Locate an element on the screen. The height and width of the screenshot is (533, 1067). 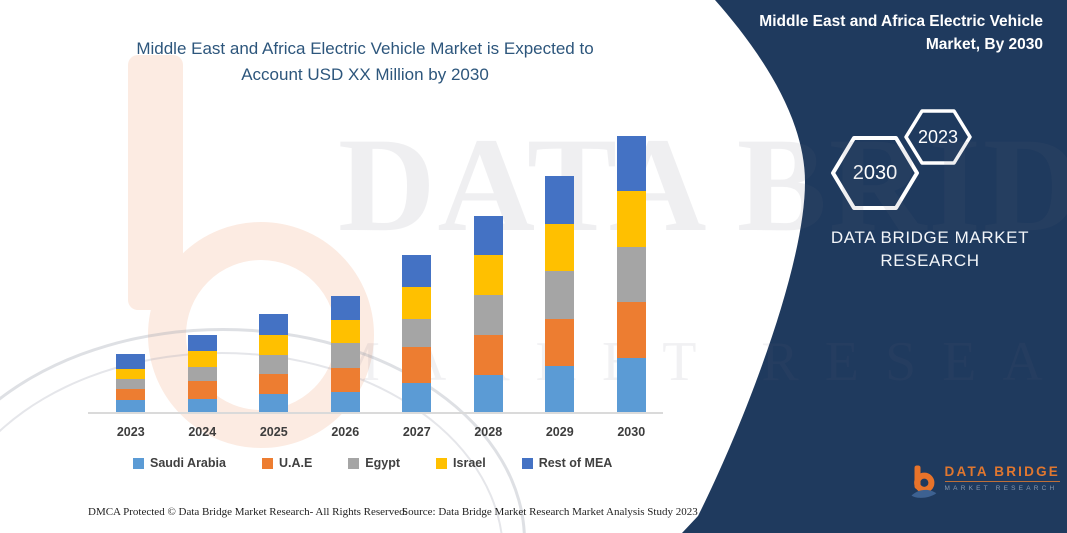
bar-segment-saudi-arabia-2025 is located at coordinates (274, 403).